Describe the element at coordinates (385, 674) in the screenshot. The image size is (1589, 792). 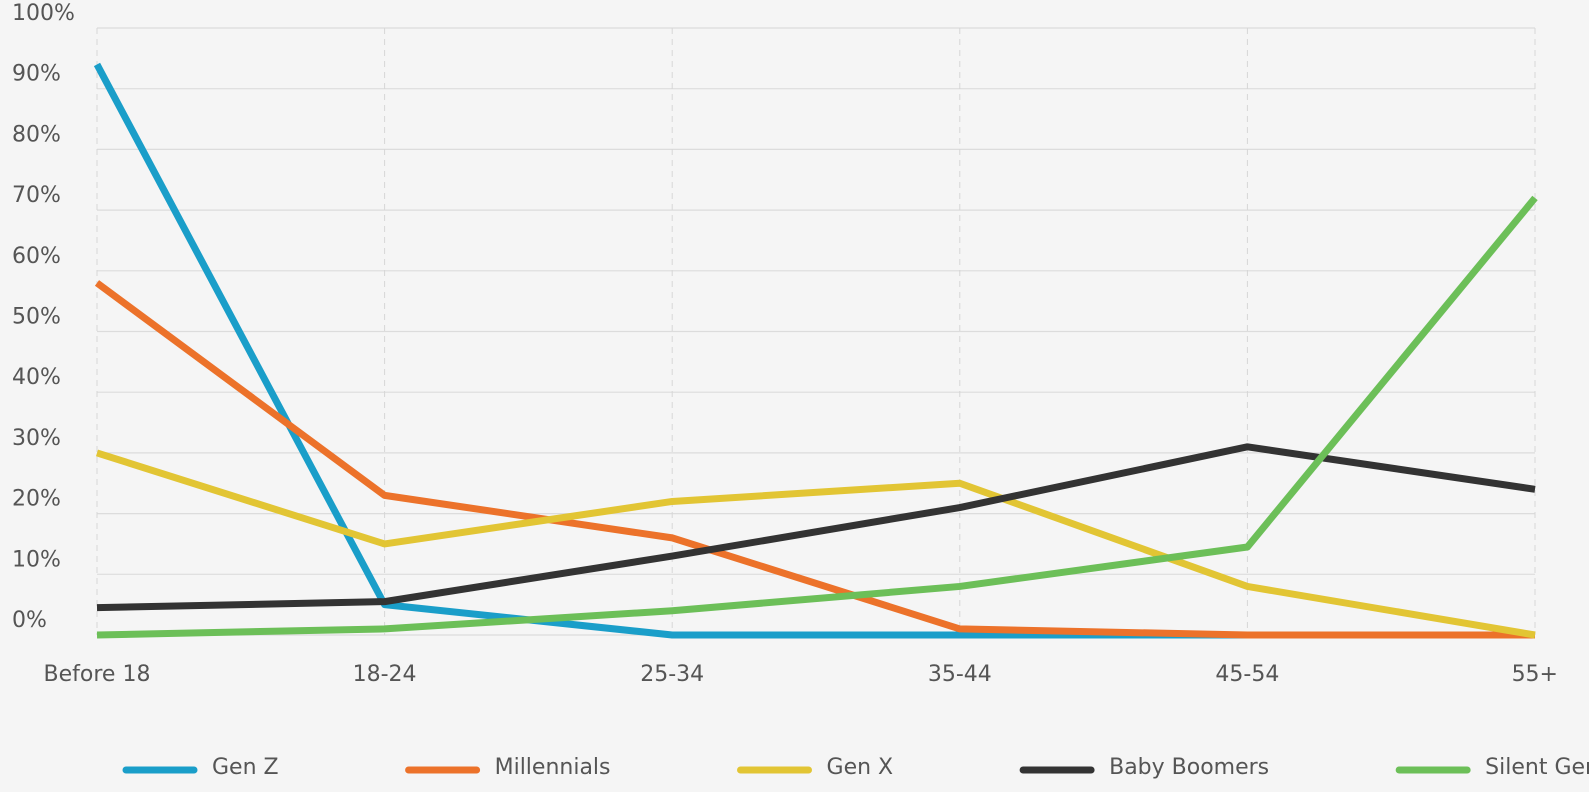
I see `x-tick-label: 18-24` at that location.